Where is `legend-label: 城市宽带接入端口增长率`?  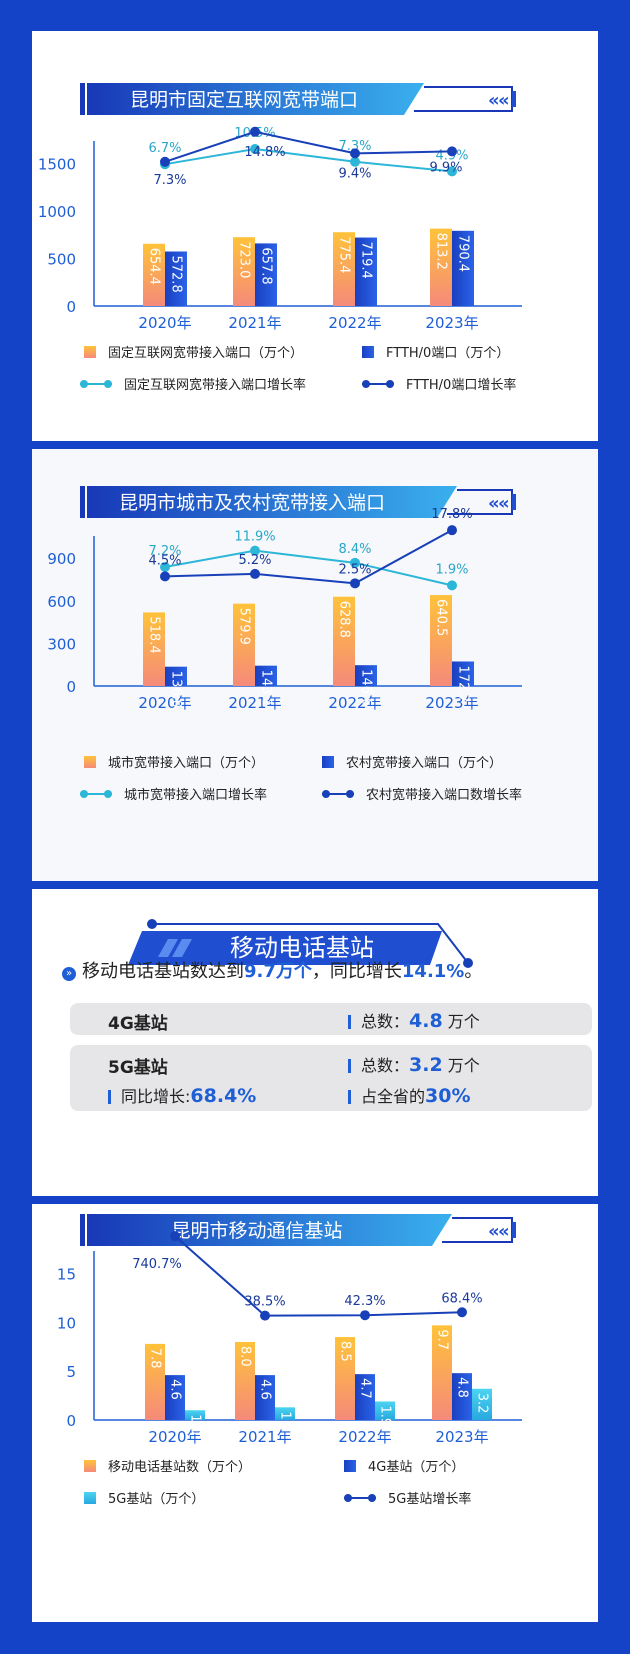 legend-label: 城市宽带接入端口增长率 is located at coordinates (195, 795).